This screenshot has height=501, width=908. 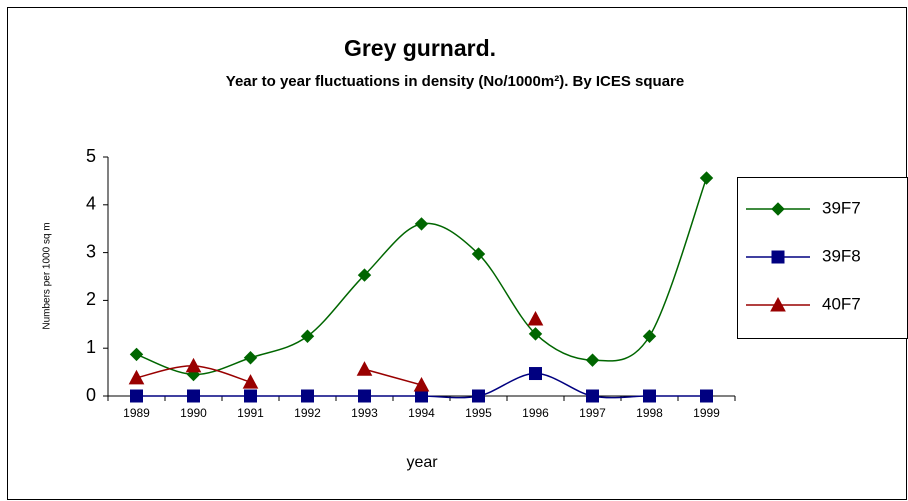 What do you see at coordinates (250, 413) in the screenshot?
I see `x-tick-label: 1991` at bounding box center [250, 413].